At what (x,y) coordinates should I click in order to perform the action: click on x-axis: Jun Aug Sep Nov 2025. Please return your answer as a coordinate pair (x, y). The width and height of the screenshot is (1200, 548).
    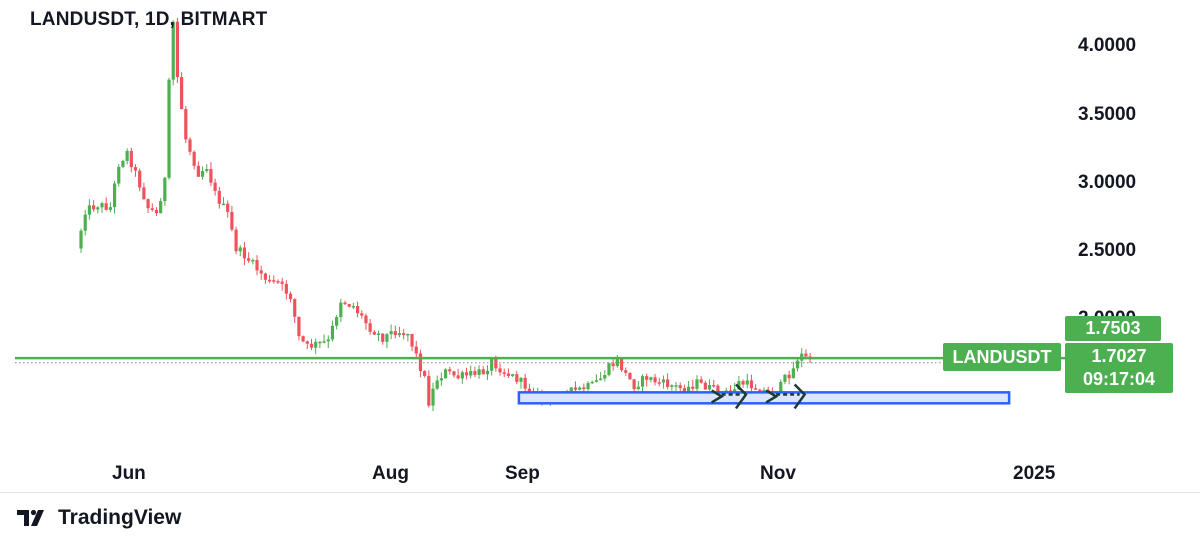
    Looking at the image, I should click on (584, 473).